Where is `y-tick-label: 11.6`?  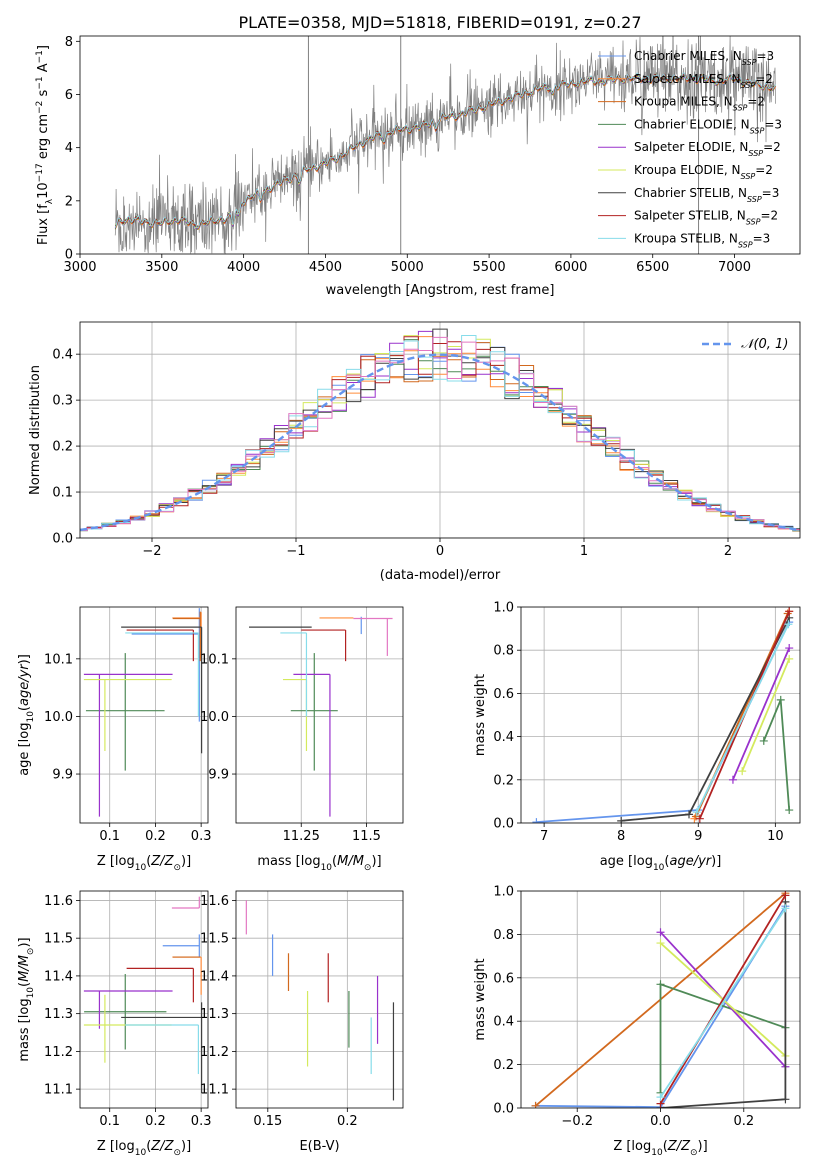
y-tick-label: 11.6 is located at coordinates (214, 901).